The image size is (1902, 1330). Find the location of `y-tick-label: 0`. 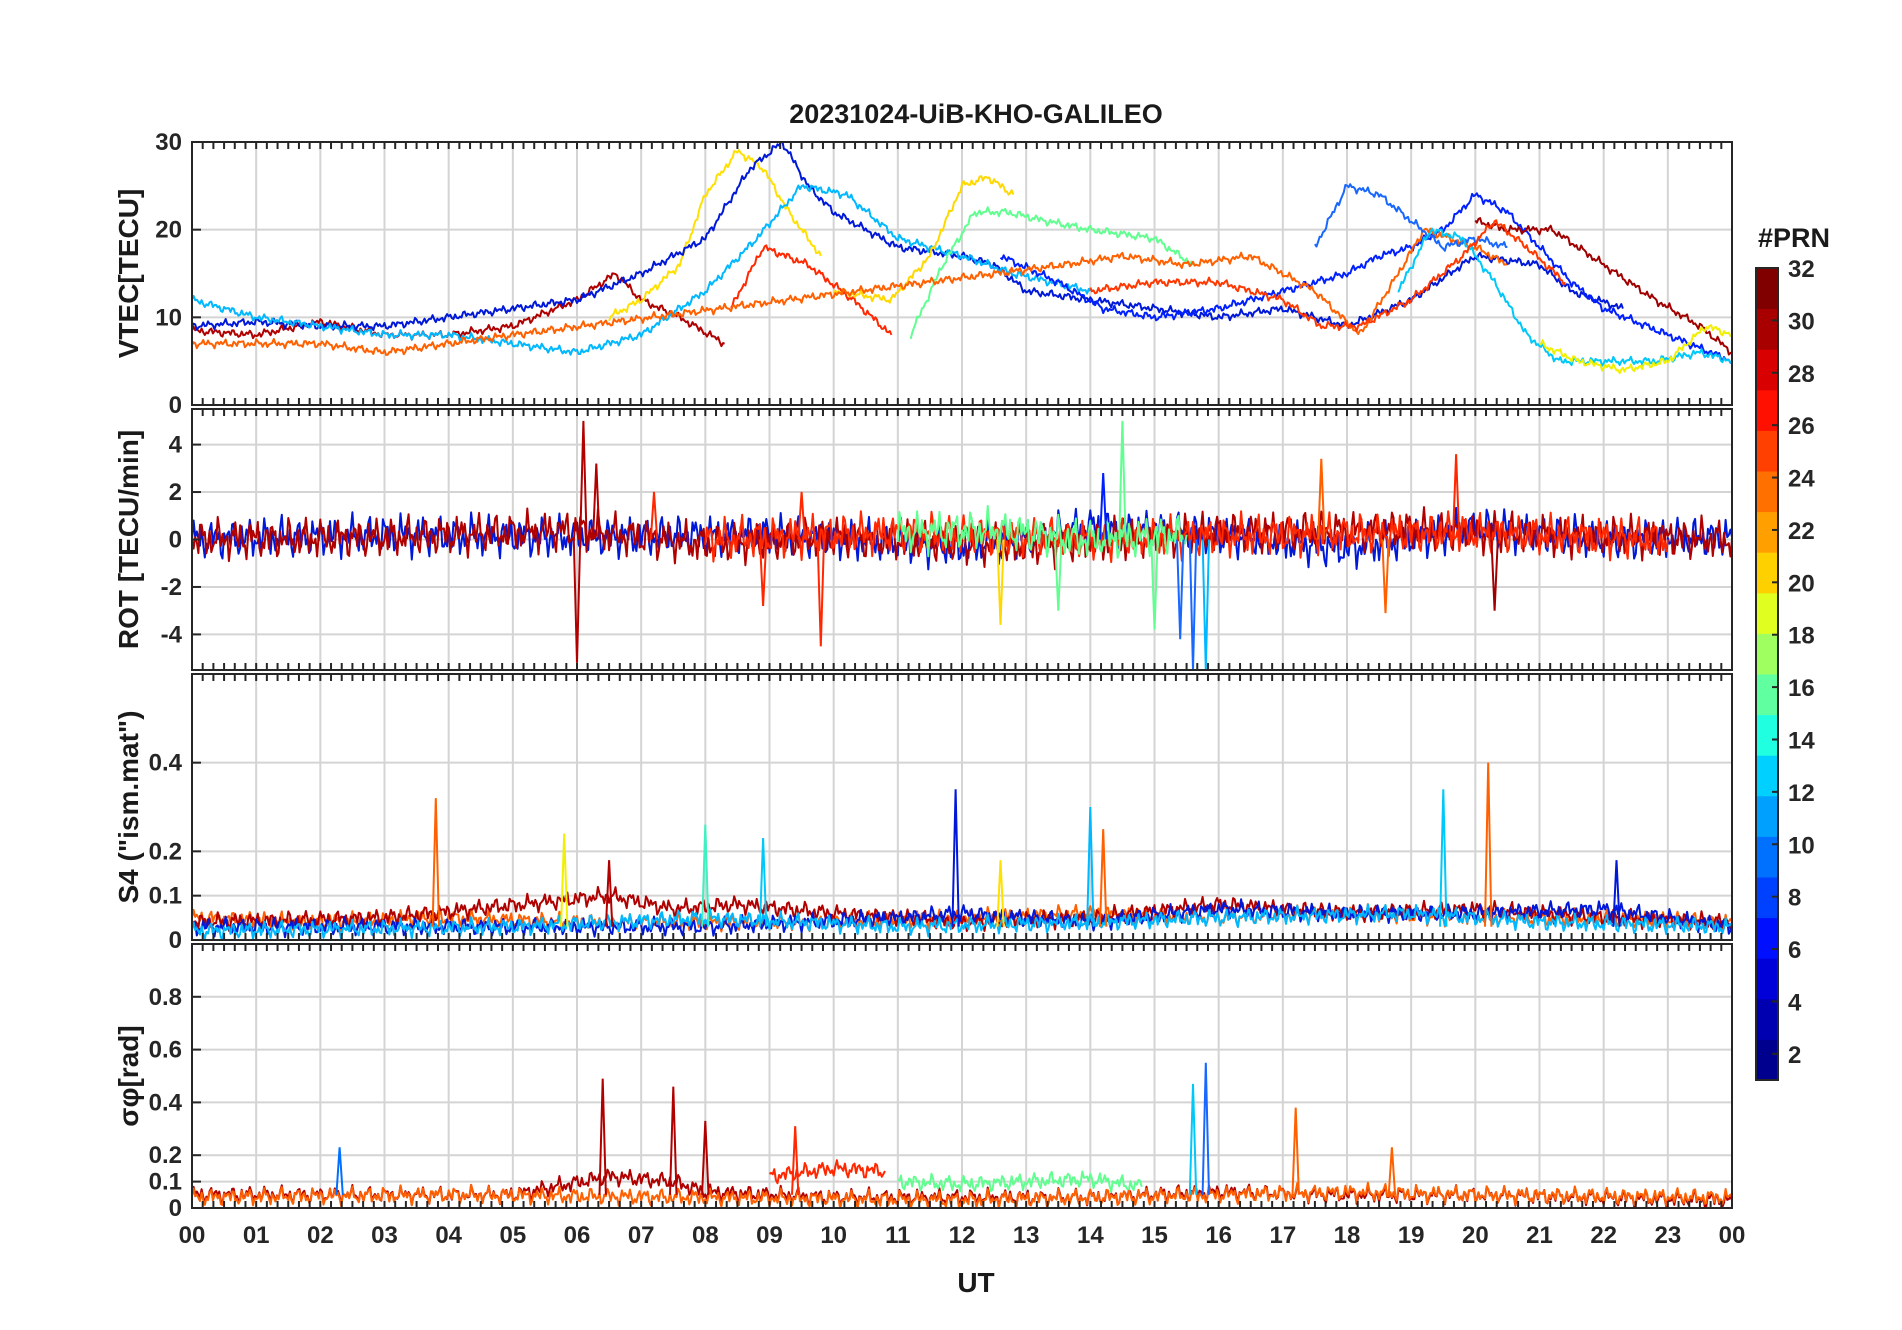

y-tick-label: 0 is located at coordinates (175, 540).